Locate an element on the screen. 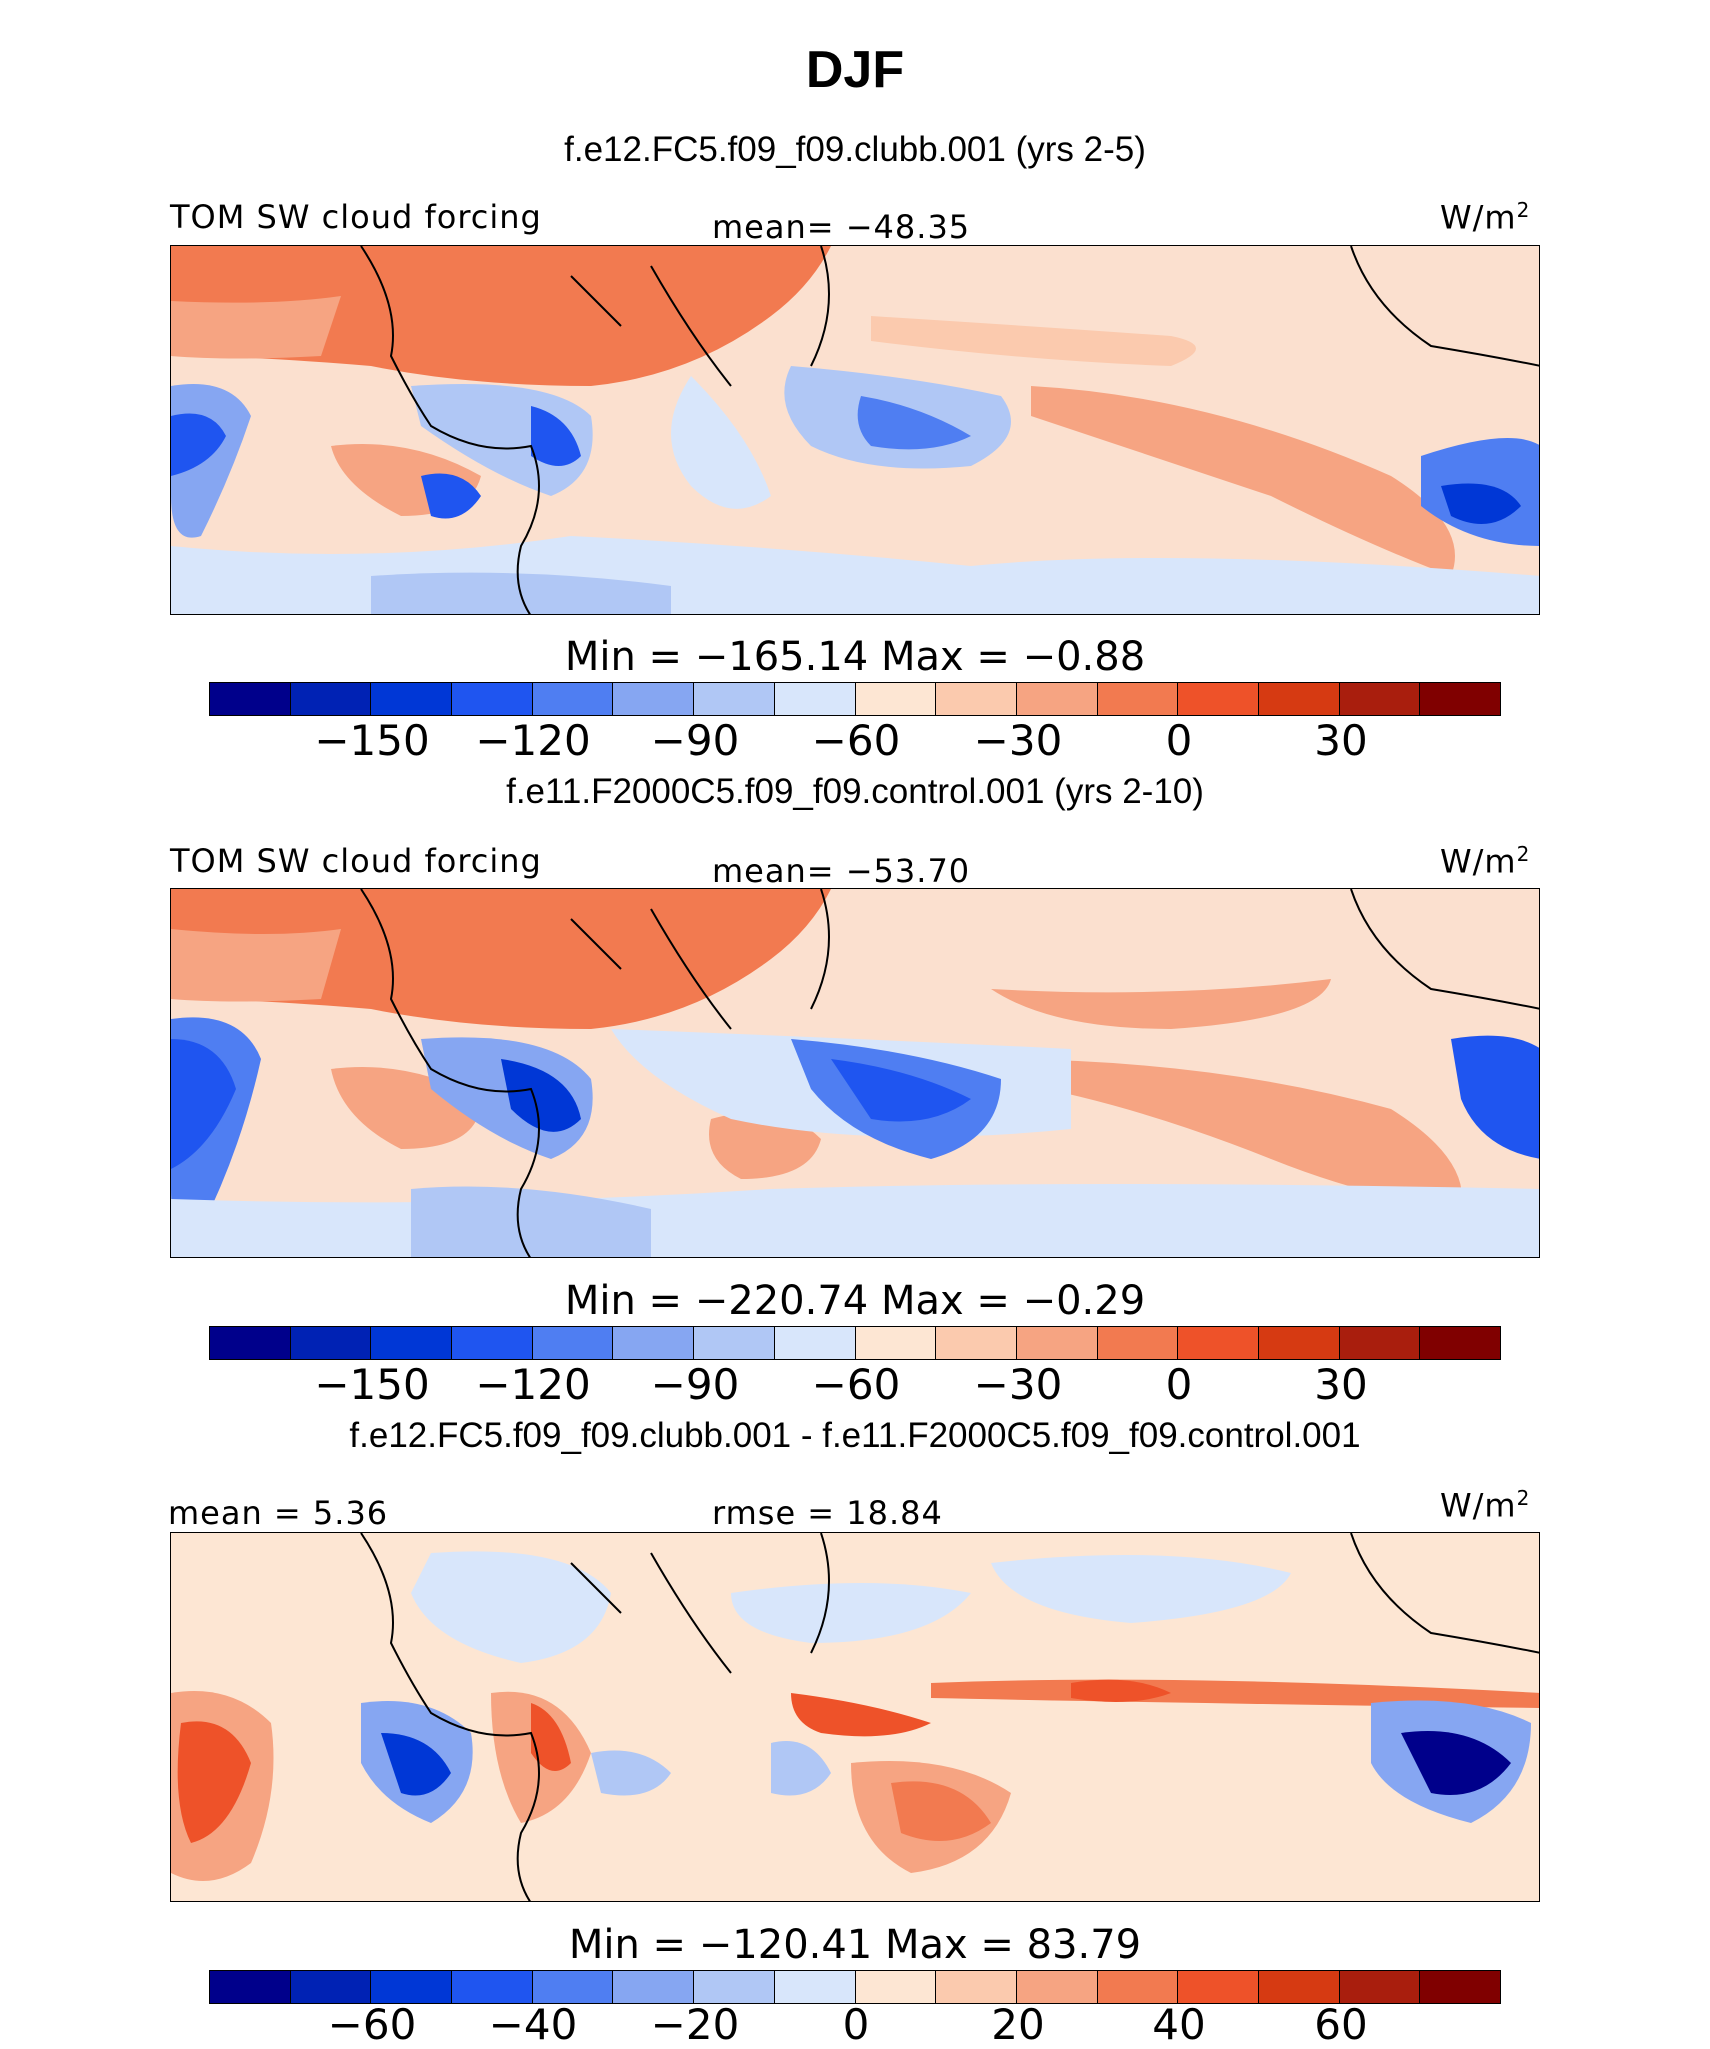  panel1-variable-label: TOM SW cloud forcing is located at coordinates (356, 217).